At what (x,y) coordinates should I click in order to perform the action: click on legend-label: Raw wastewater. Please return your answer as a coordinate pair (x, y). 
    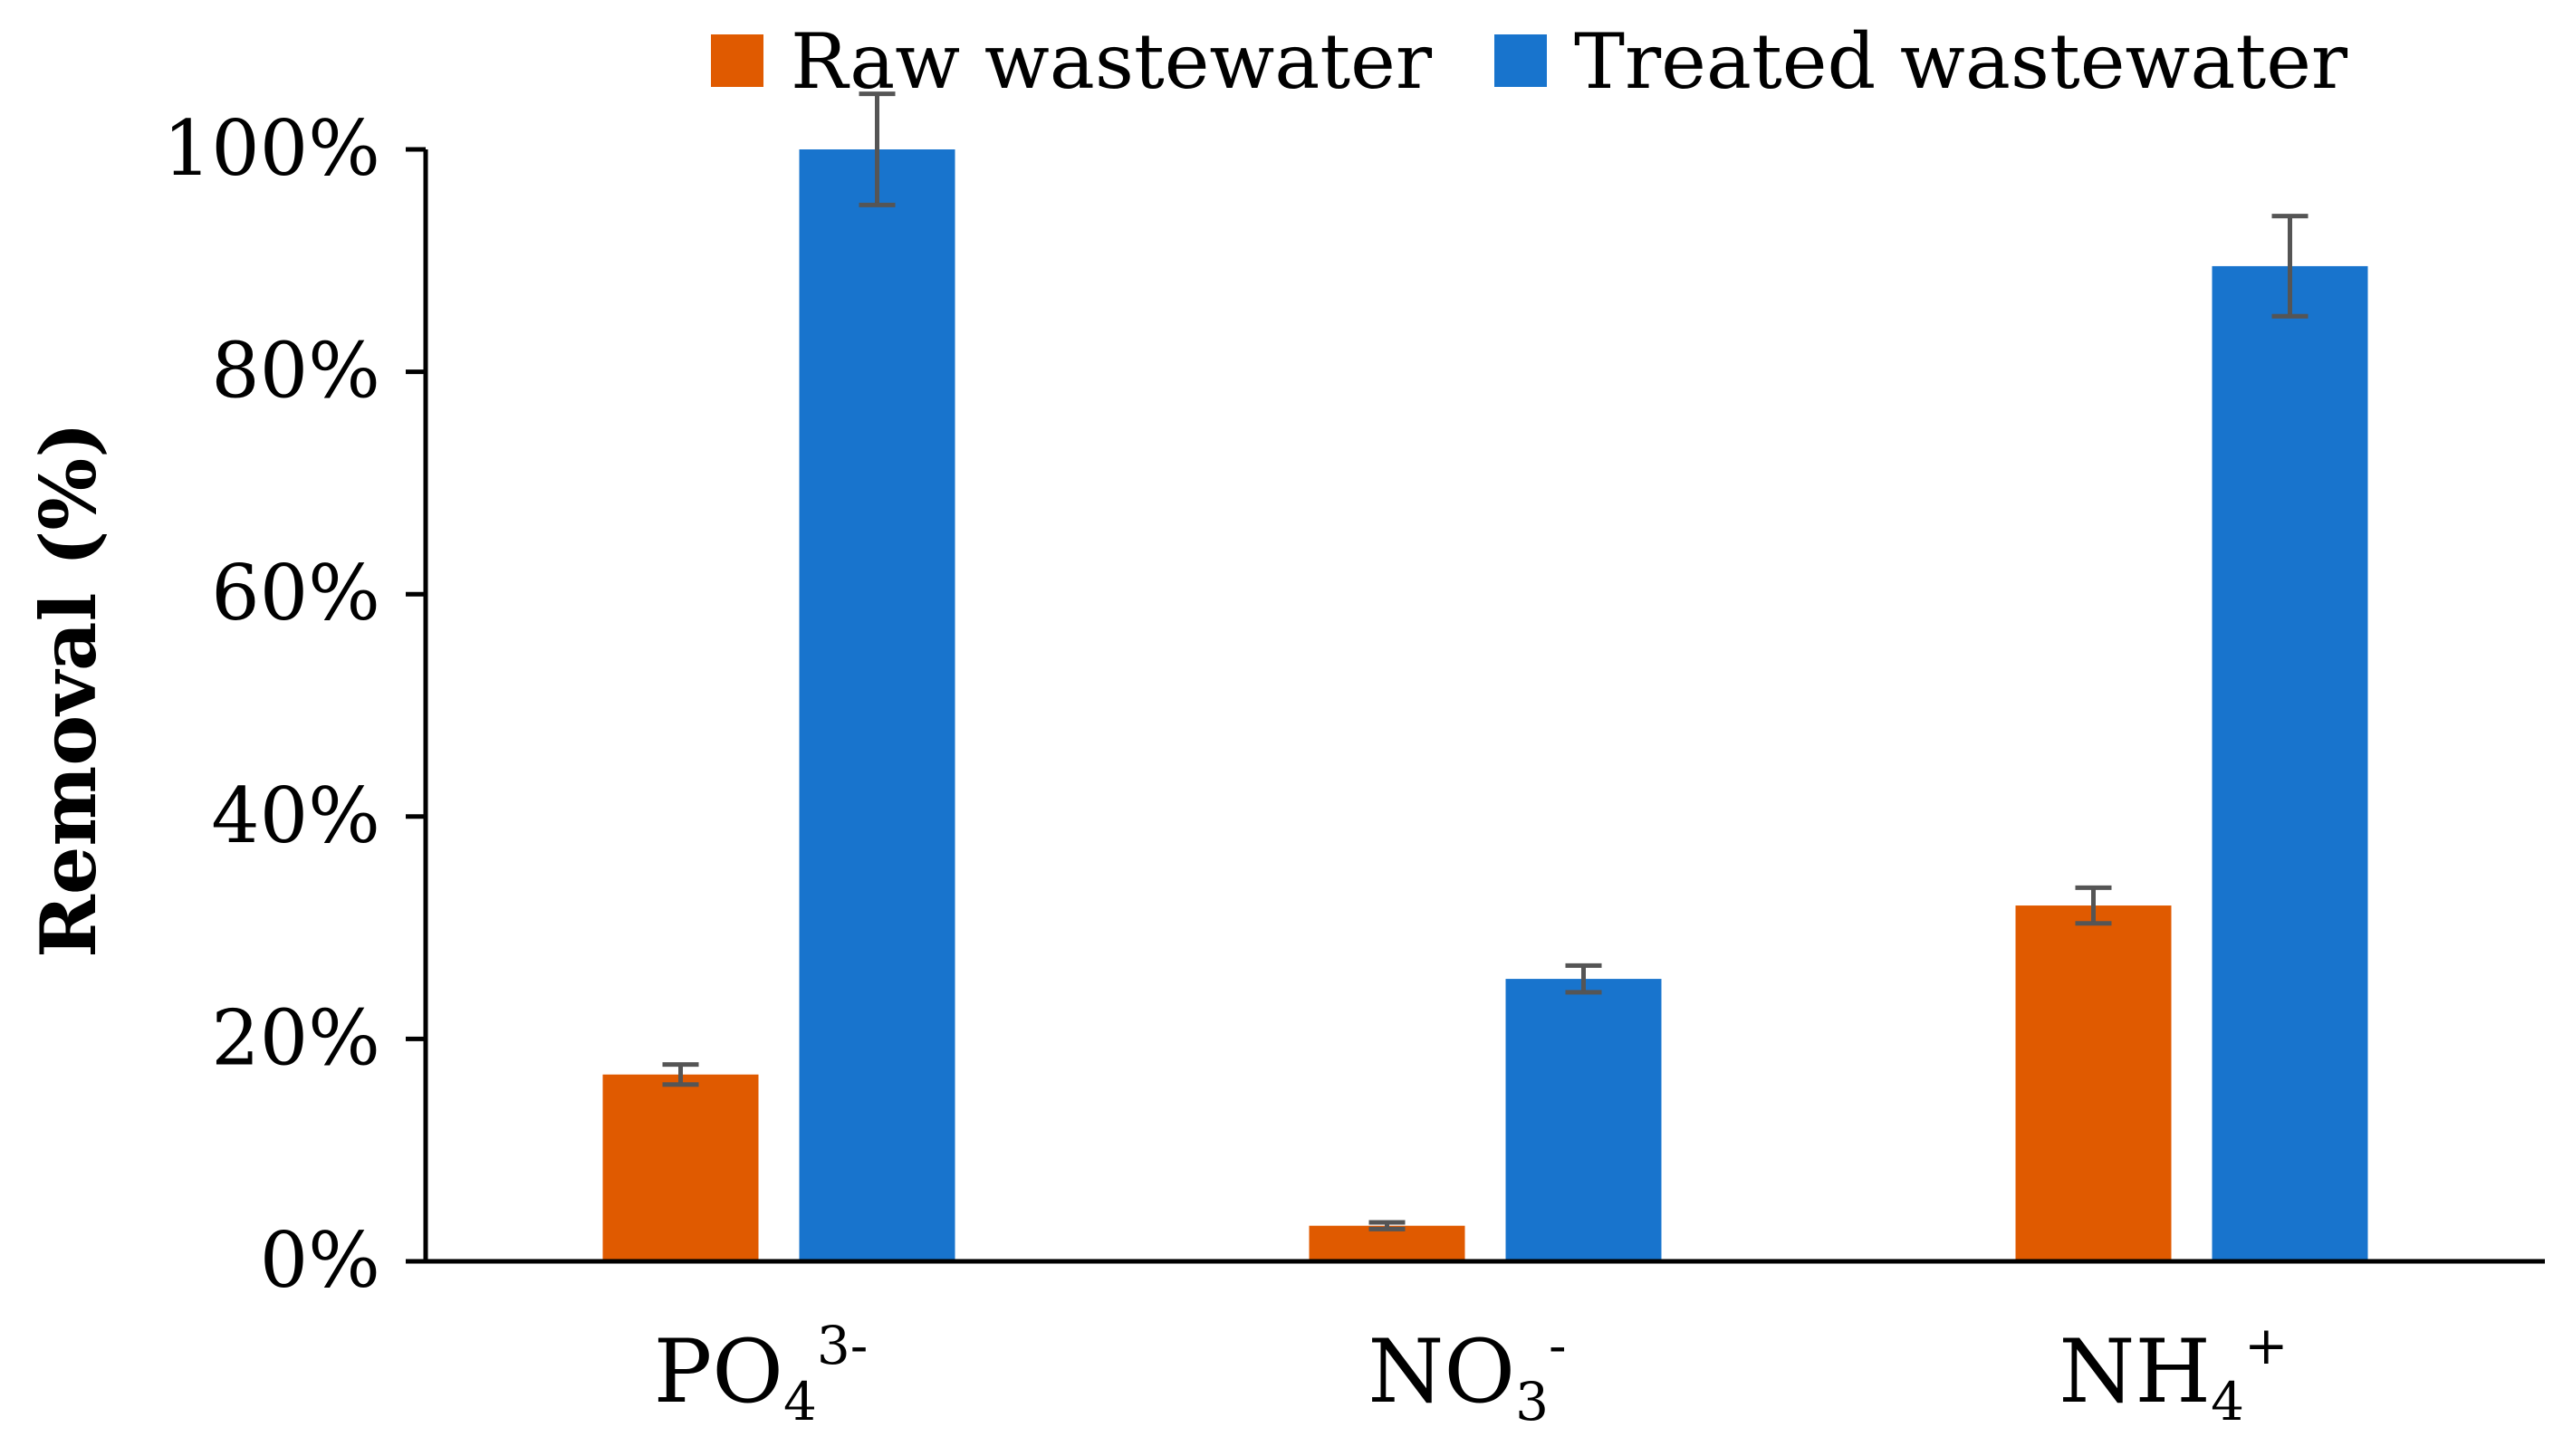
    Looking at the image, I should click on (1112, 62).